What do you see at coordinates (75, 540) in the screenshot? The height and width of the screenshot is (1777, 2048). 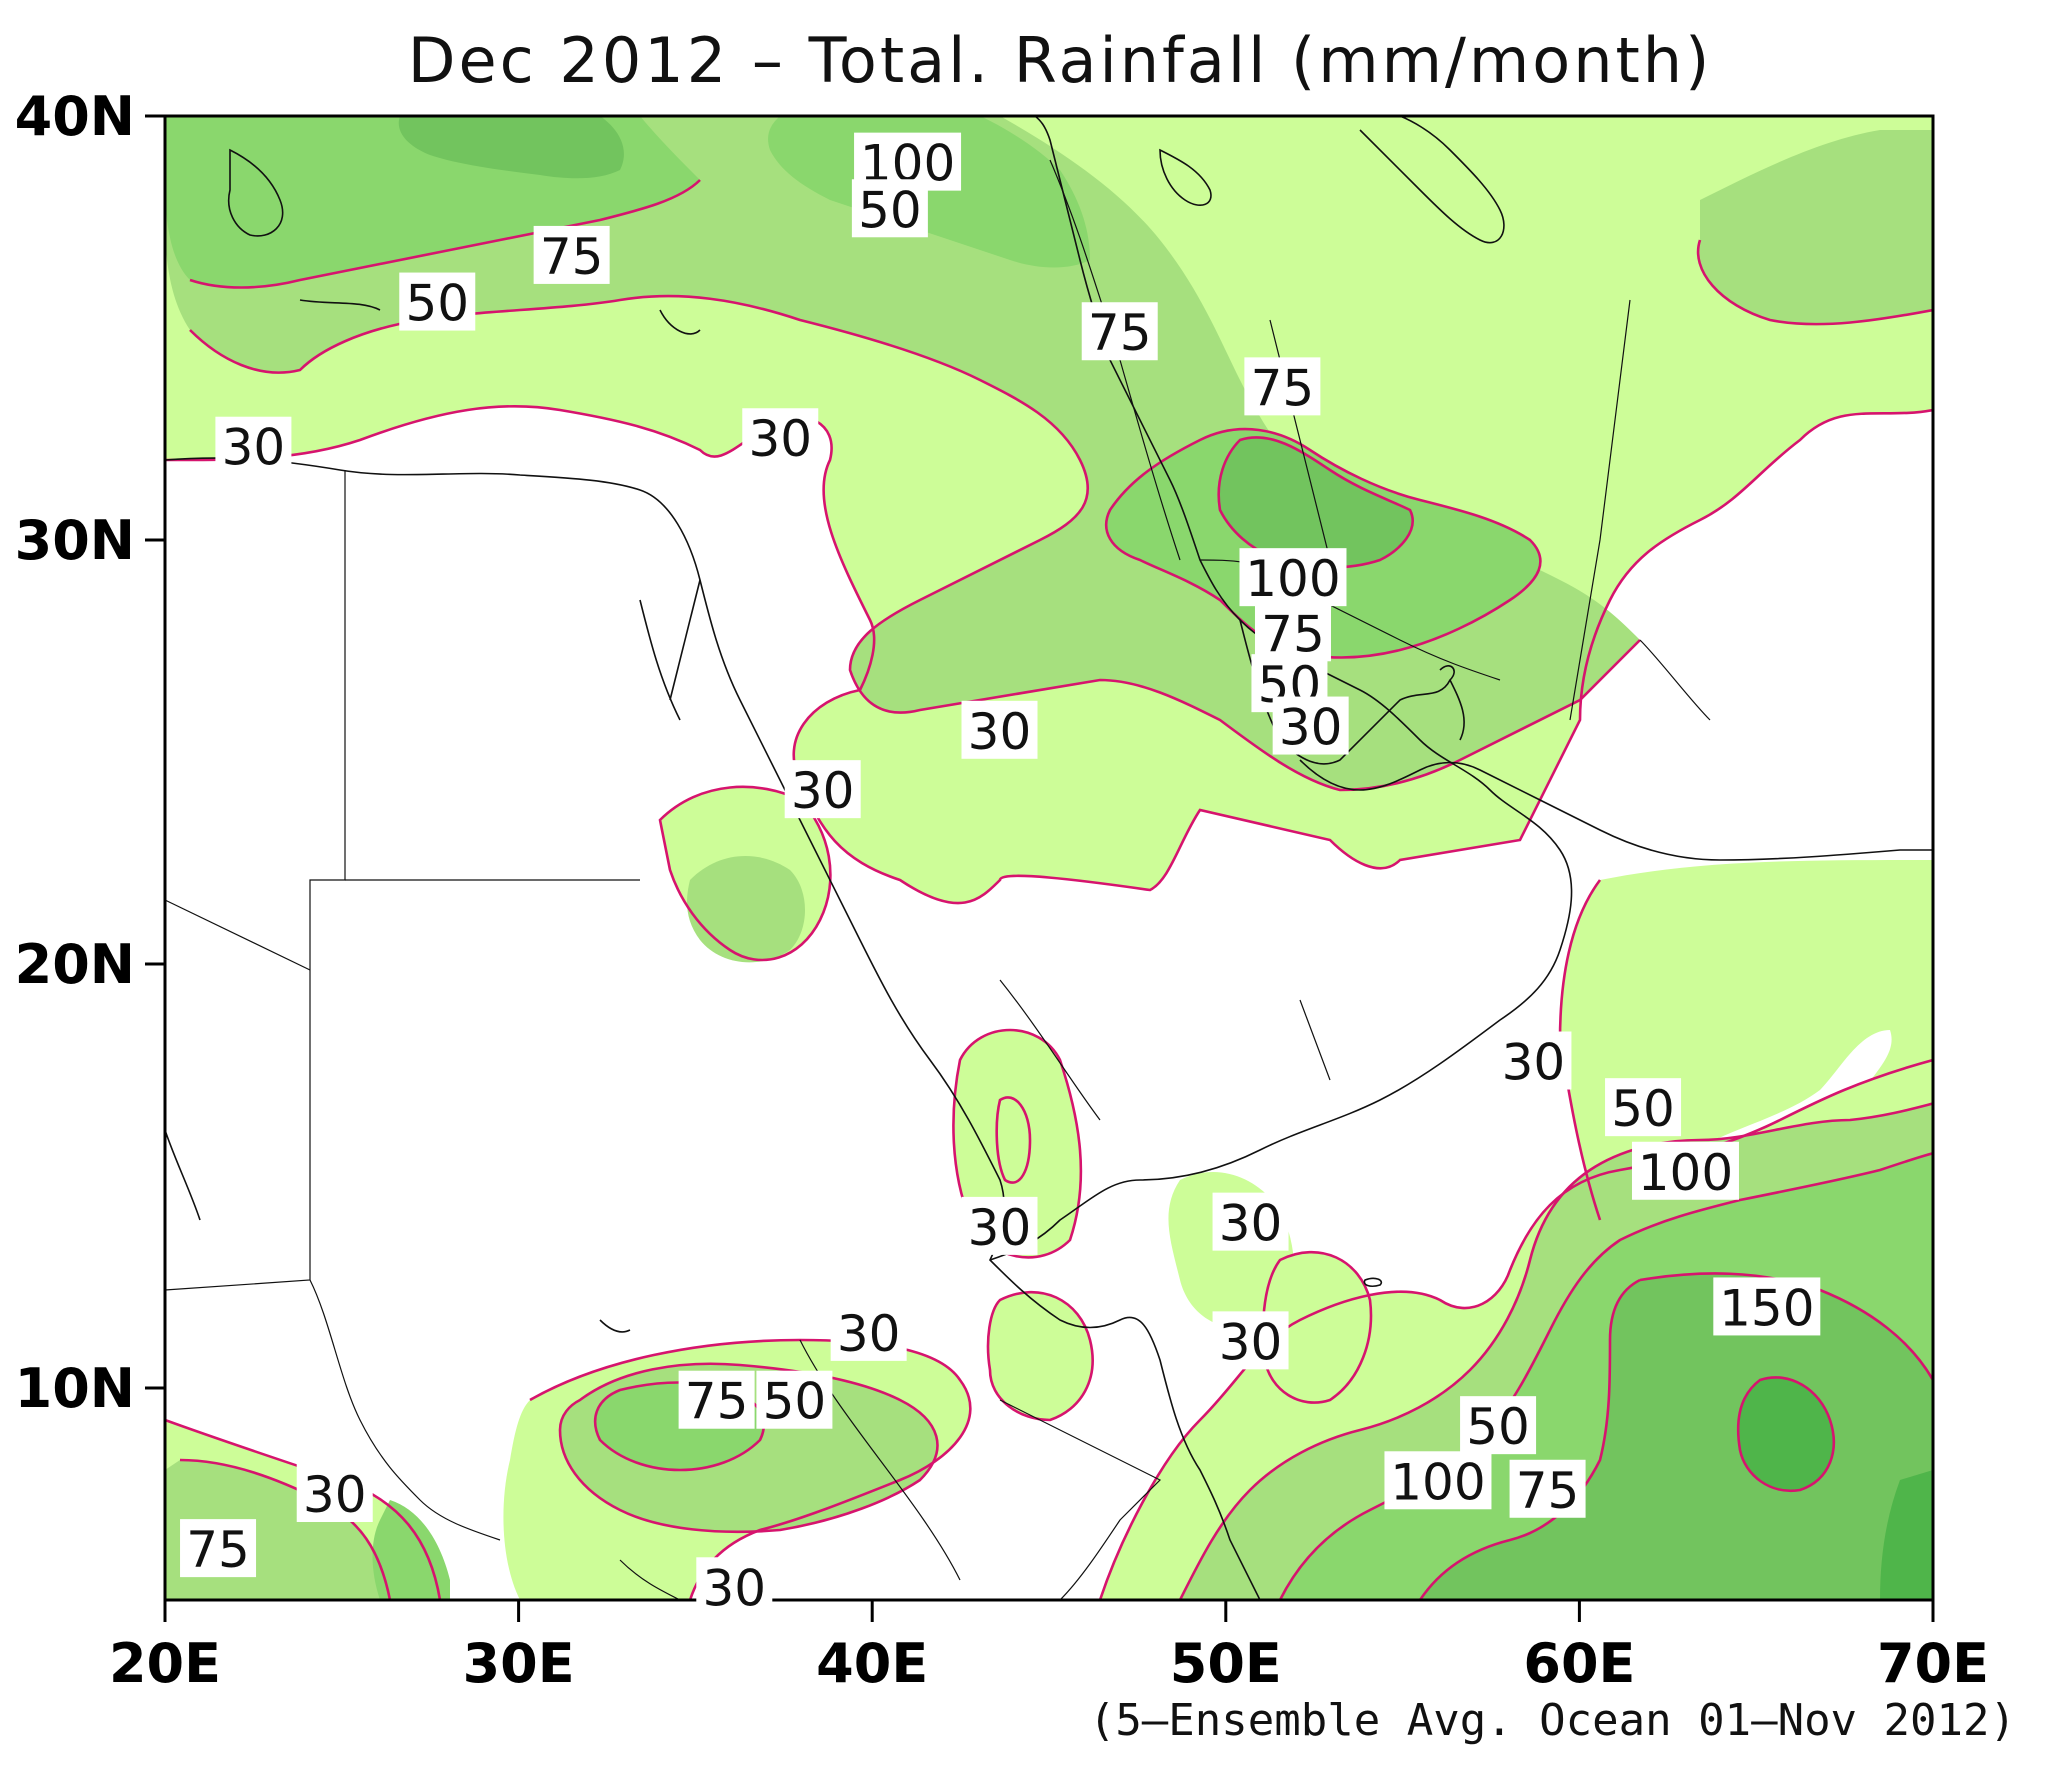 I see `y-tick-label: 30N` at bounding box center [75, 540].